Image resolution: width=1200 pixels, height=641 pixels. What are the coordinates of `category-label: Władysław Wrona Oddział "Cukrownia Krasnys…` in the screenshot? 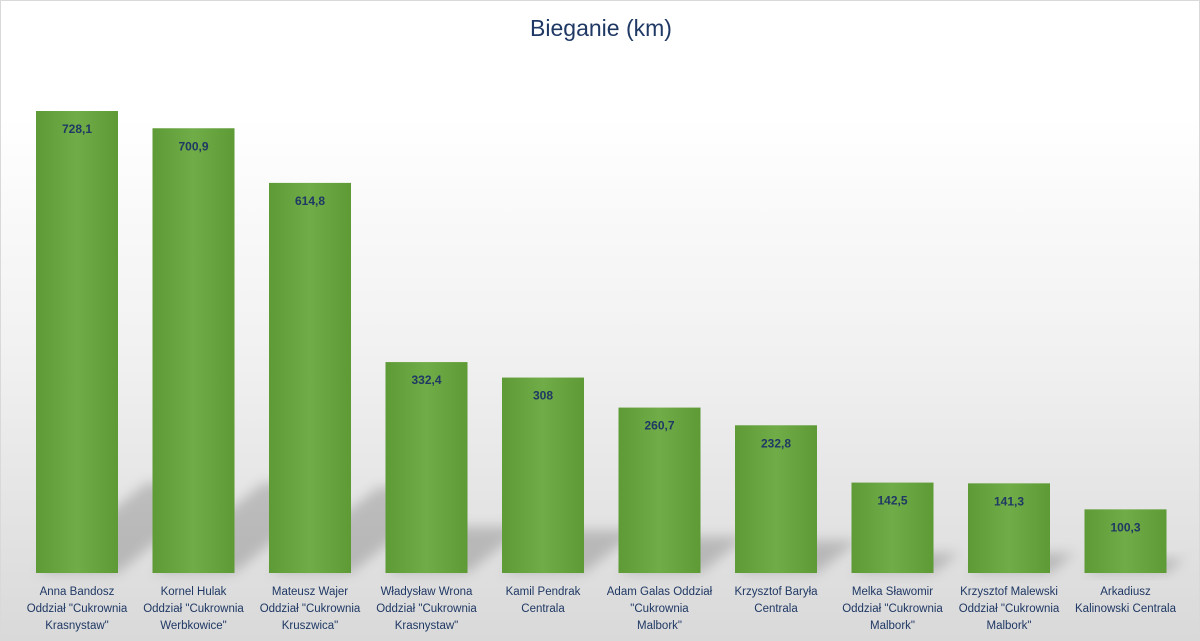 It's located at (426, 609).